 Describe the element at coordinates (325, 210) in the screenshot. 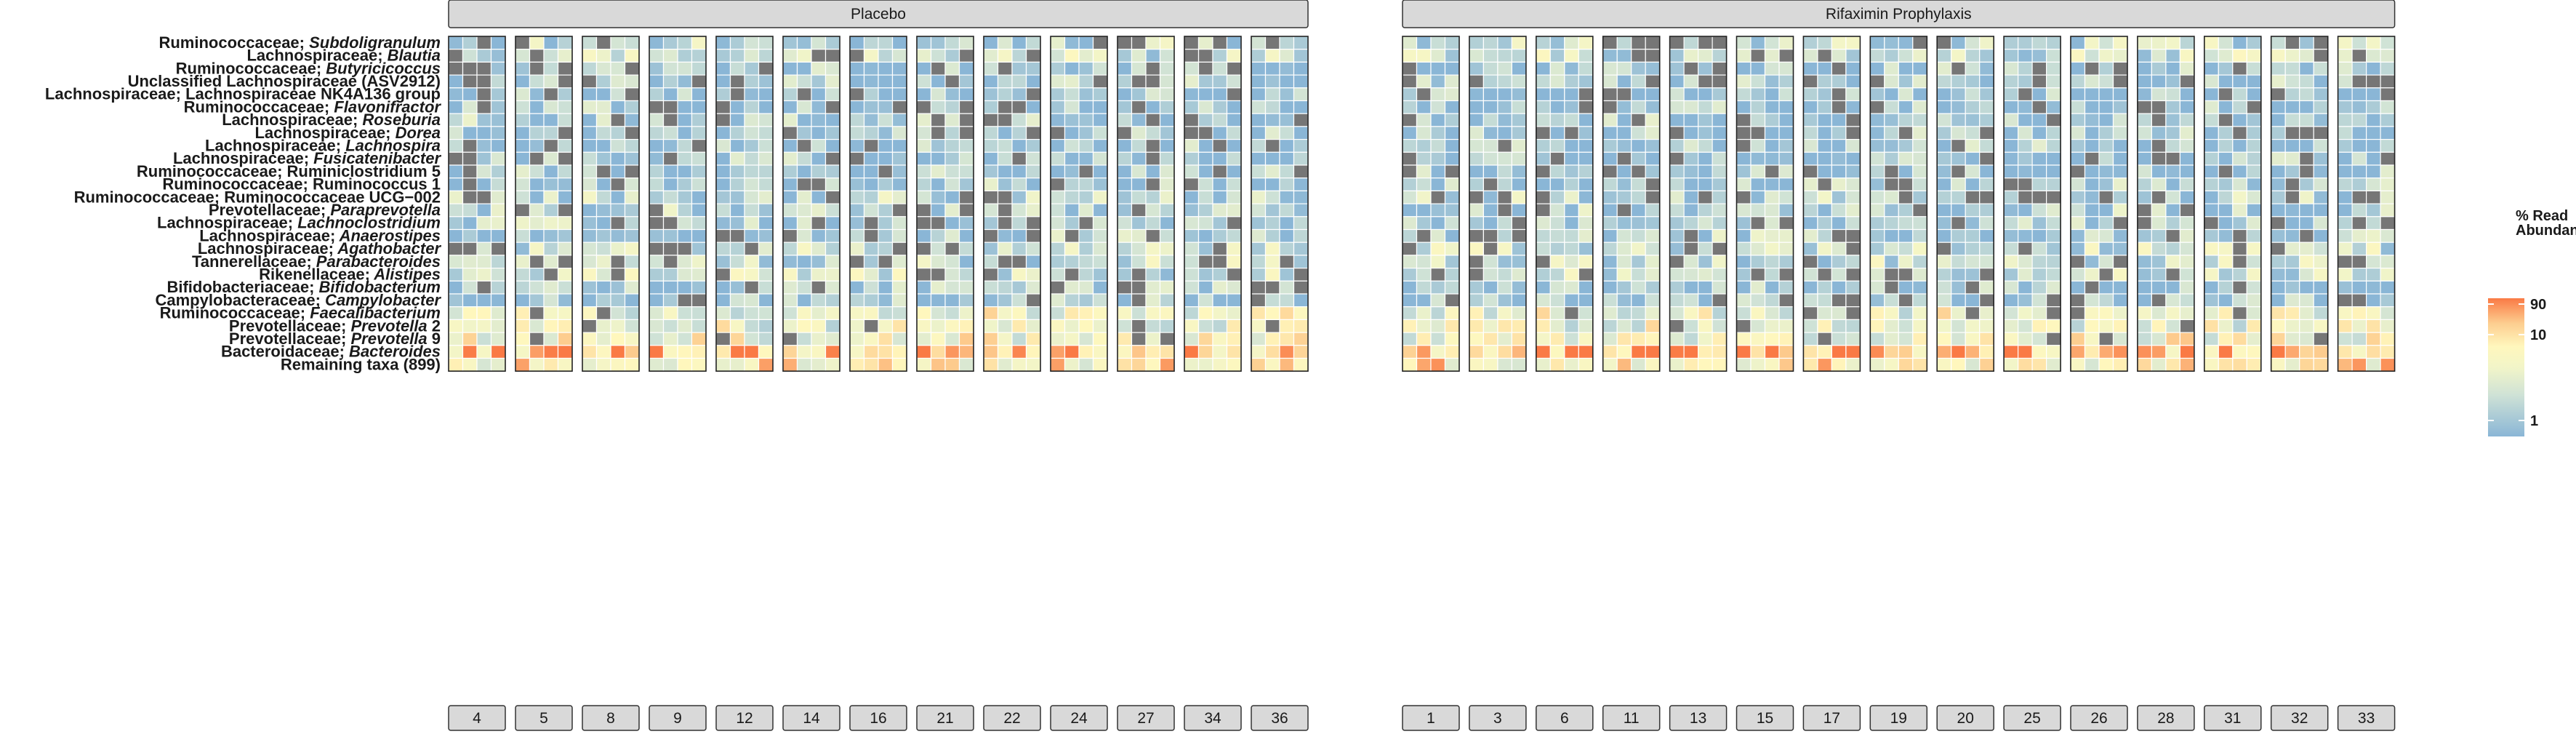

I see `taxon-label: Prevotellaceae; Paraprevotella` at that location.